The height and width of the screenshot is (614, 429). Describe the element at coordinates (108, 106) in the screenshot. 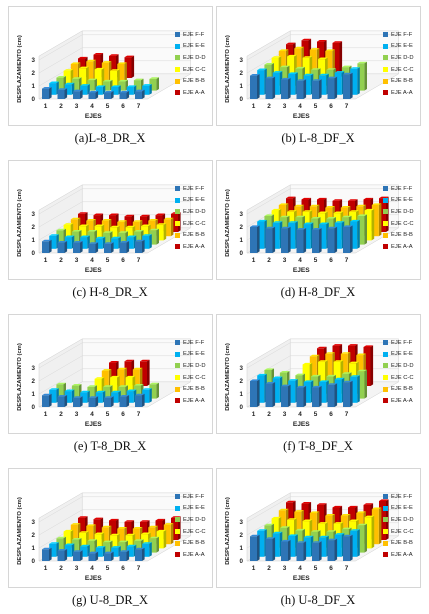

I see `x-tick-label: 5` at that location.